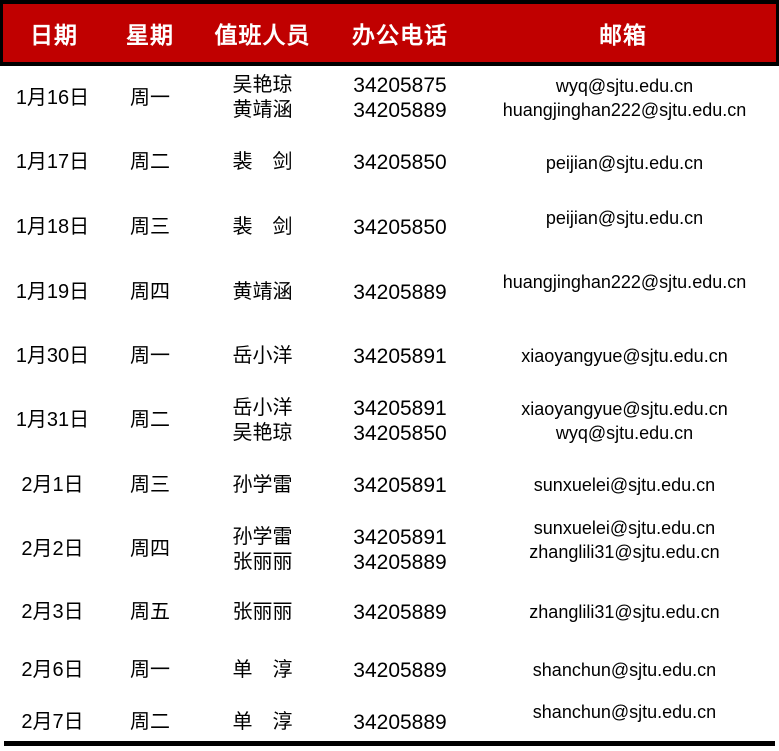 Image resolution: width=779 pixels, height=751 pixels. I want to click on table-header-row: 日期 星期 值班人员 办公电话 邮箱, so click(389, 33).